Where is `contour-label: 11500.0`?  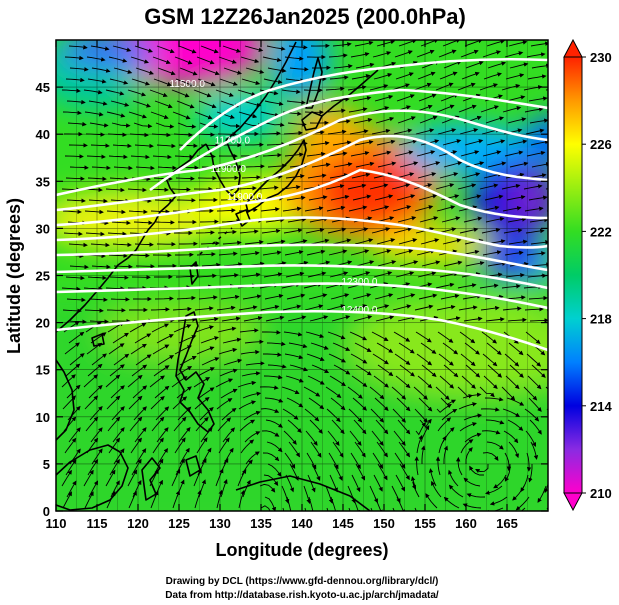
contour-label: 11500.0 is located at coordinates (187, 84).